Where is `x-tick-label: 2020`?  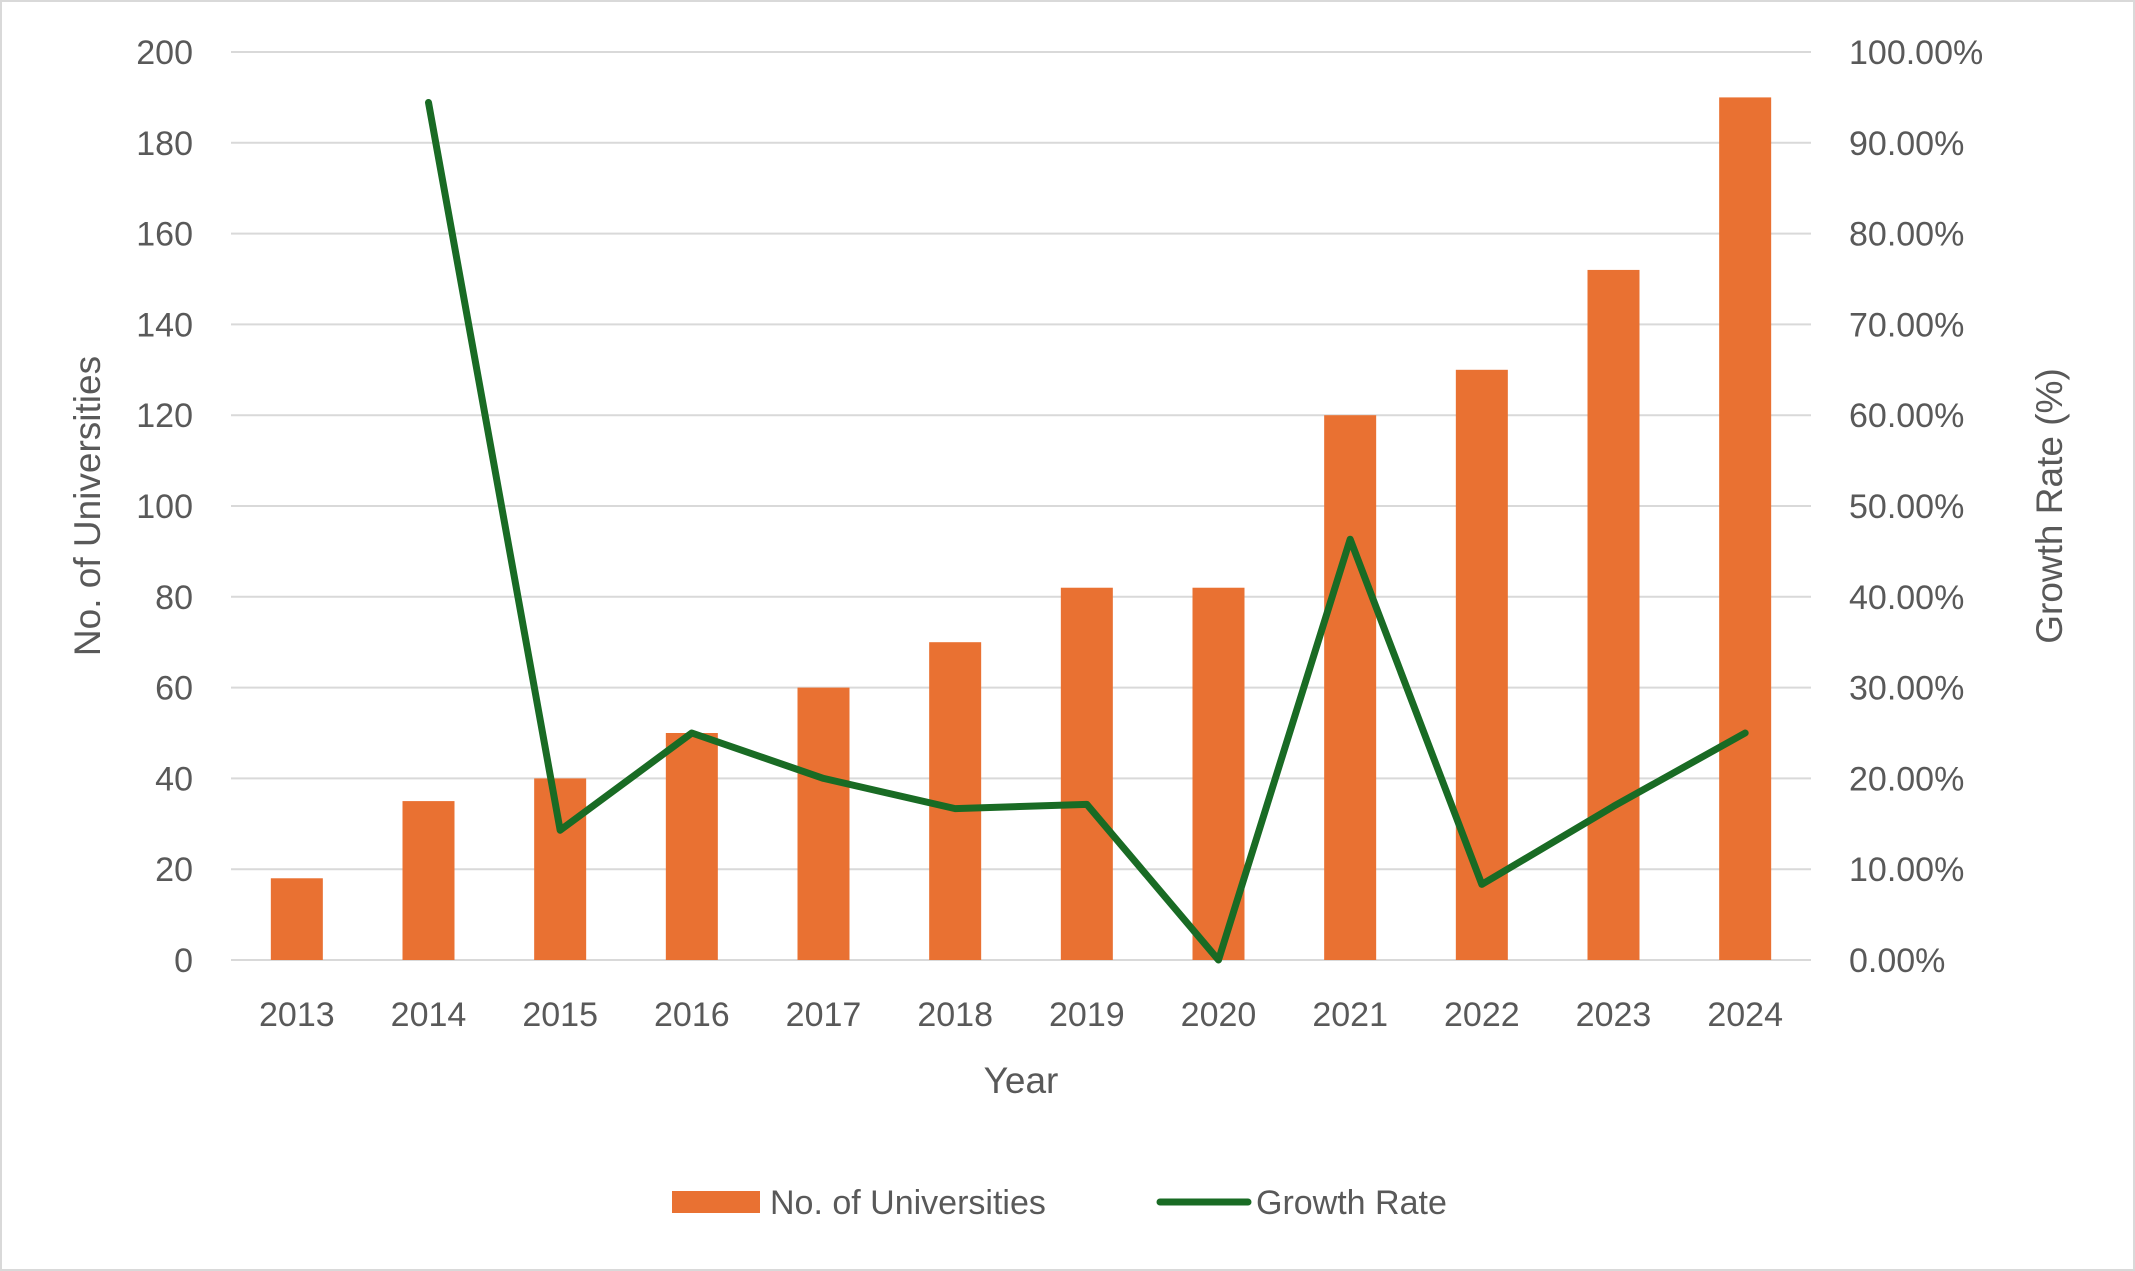
x-tick-label: 2020 is located at coordinates (1219, 1015).